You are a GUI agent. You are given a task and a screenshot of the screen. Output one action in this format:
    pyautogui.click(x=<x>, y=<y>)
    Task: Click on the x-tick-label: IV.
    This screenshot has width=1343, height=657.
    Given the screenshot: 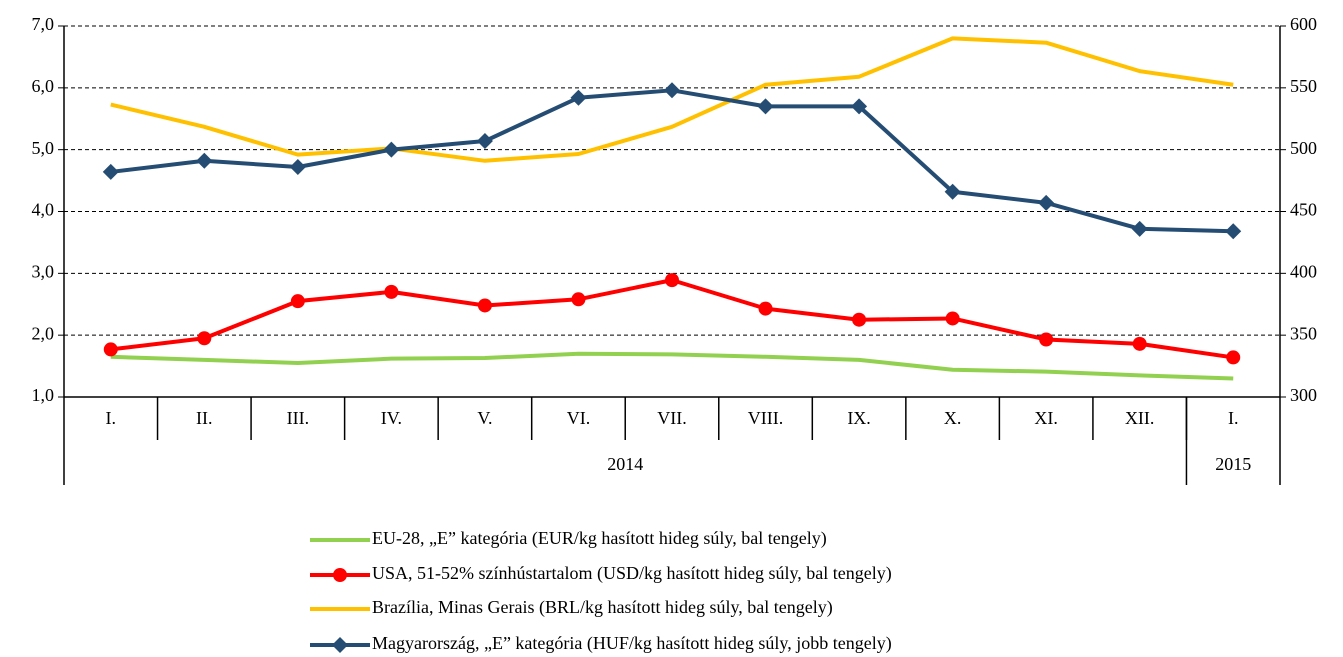 What is the action you would take?
    pyautogui.click(x=391, y=418)
    